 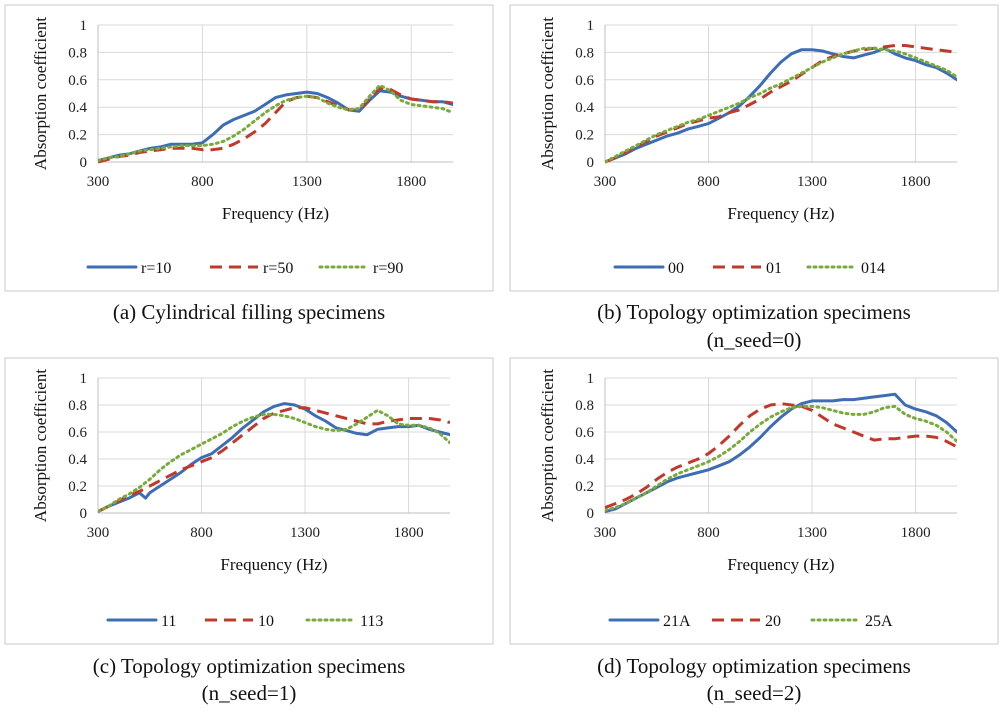 What do you see at coordinates (168, 621) in the screenshot?
I see `panel-c-legend-label: 11` at bounding box center [168, 621].